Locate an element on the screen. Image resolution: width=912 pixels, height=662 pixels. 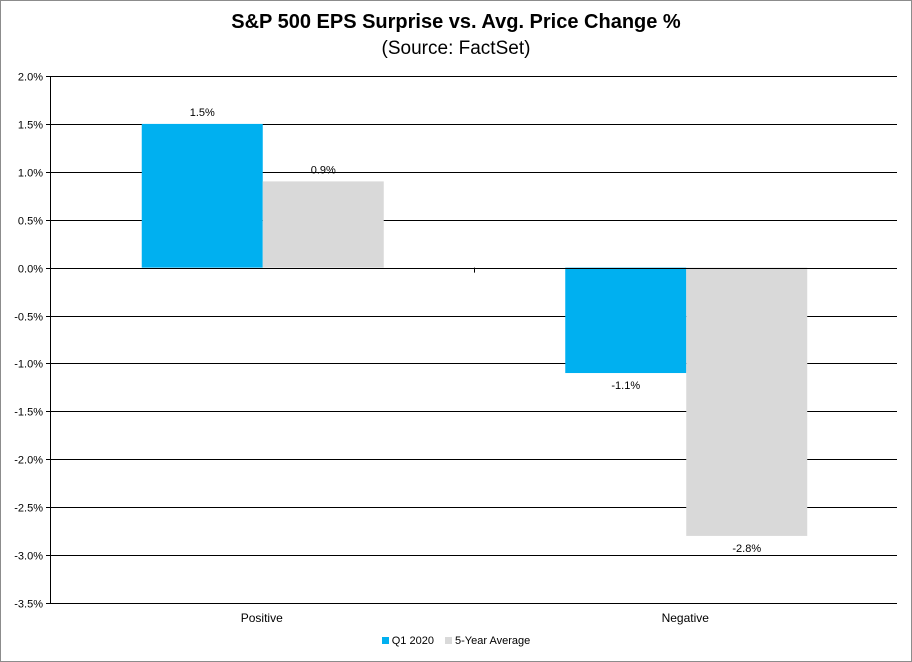
x-tick-label: Negative is located at coordinates (686, 618).